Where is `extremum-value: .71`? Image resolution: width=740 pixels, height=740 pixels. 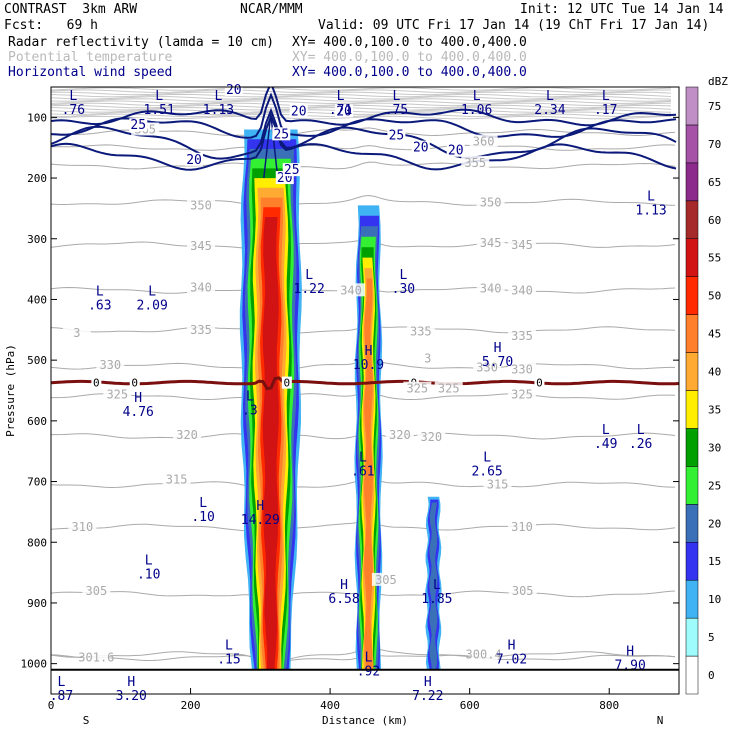
extremum-value: .71 is located at coordinates (340, 110).